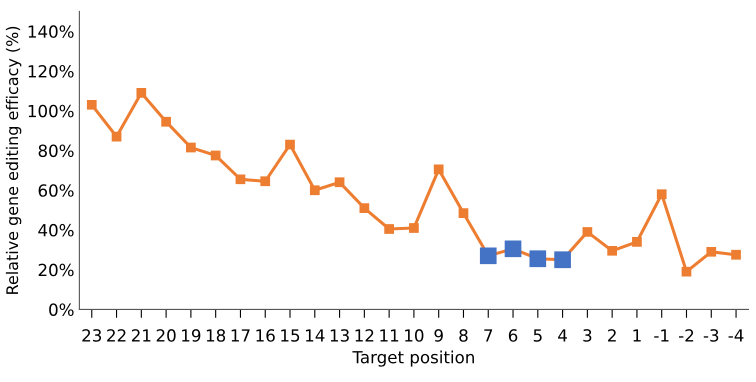 This screenshot has height=382, width=756. What do you see at coordinates (463, 335) in the screenshot?
I see `x-tick-label: 8` at bounding box center [463, 335].